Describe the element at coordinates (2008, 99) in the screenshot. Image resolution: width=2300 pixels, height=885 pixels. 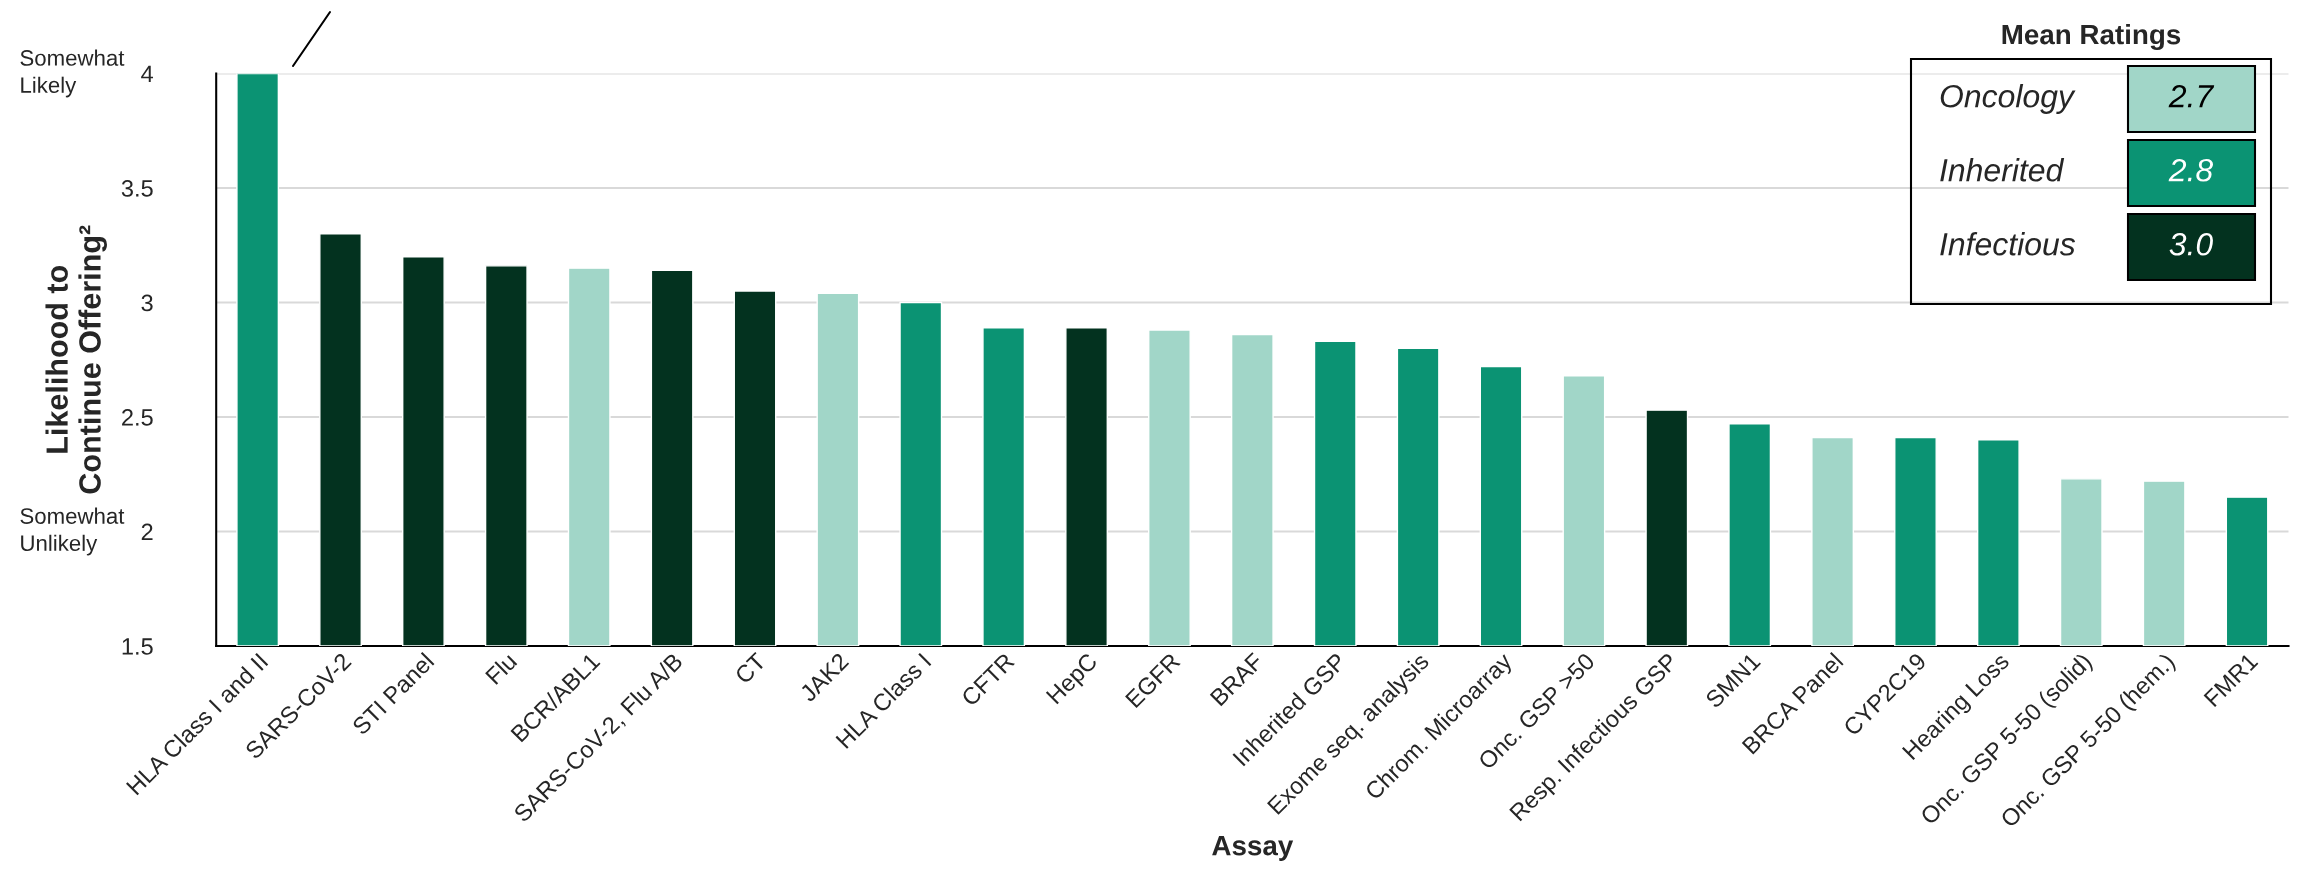
I see `legend-label: Oncology` at that location.